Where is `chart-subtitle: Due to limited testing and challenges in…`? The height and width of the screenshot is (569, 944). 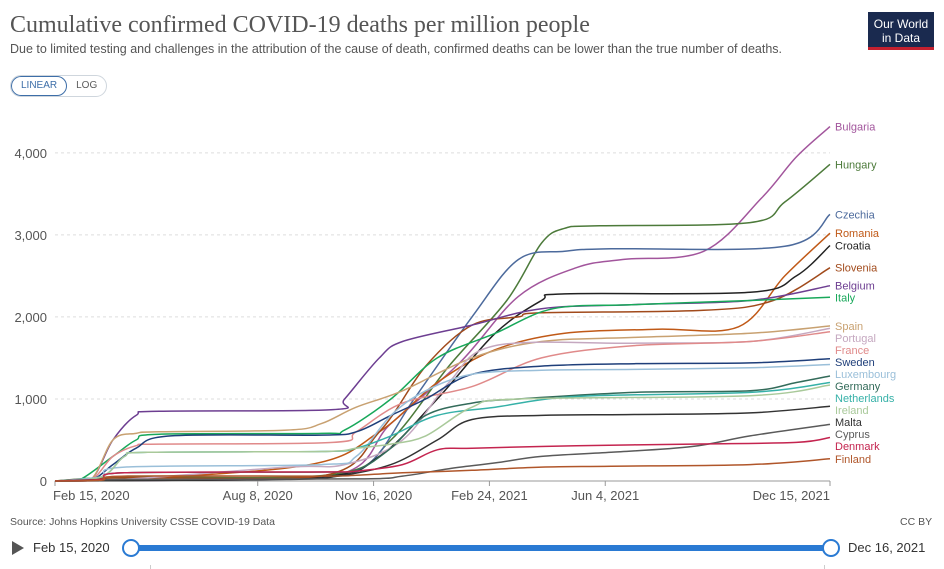
chart-subtitle: Due to limited testing and challenges in… is located at coordinates (396, 49).